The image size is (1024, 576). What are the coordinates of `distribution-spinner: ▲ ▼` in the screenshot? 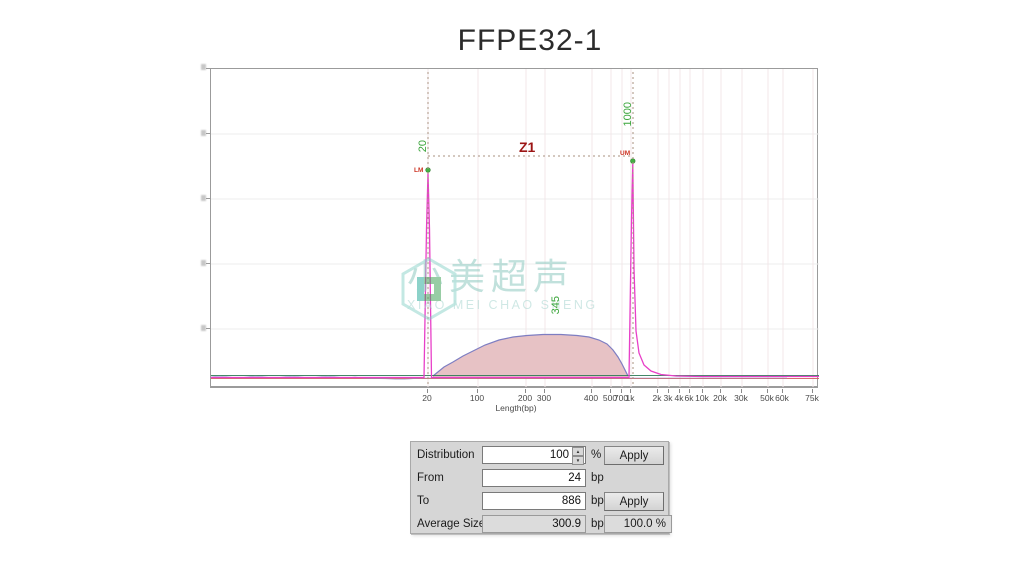 It's located at (578, 456).